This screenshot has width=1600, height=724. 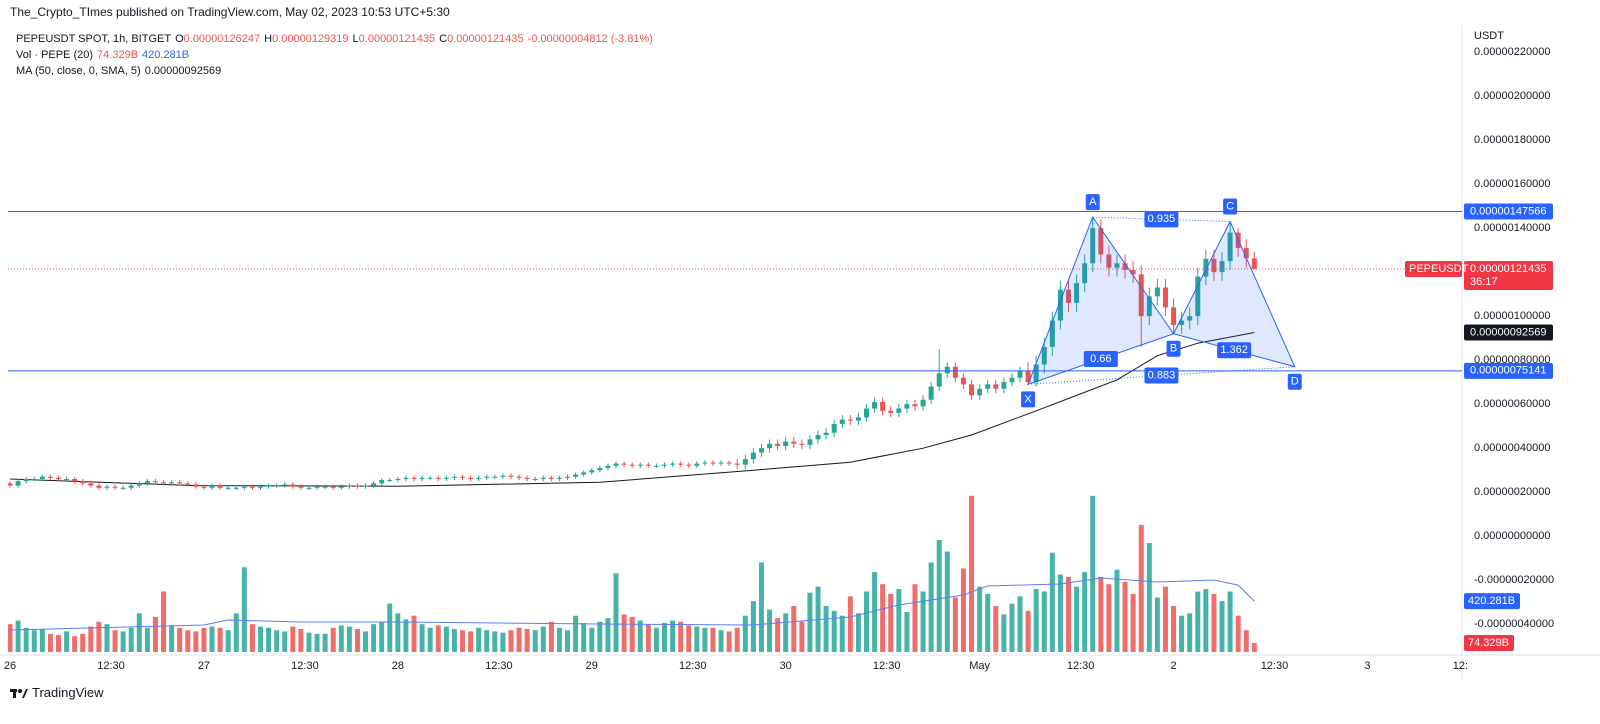 What do you see at coordinates (1514, 580) in the screenshot?
I see `y-tick-label: -0.00000020000` at bounding box center [1514, 580].